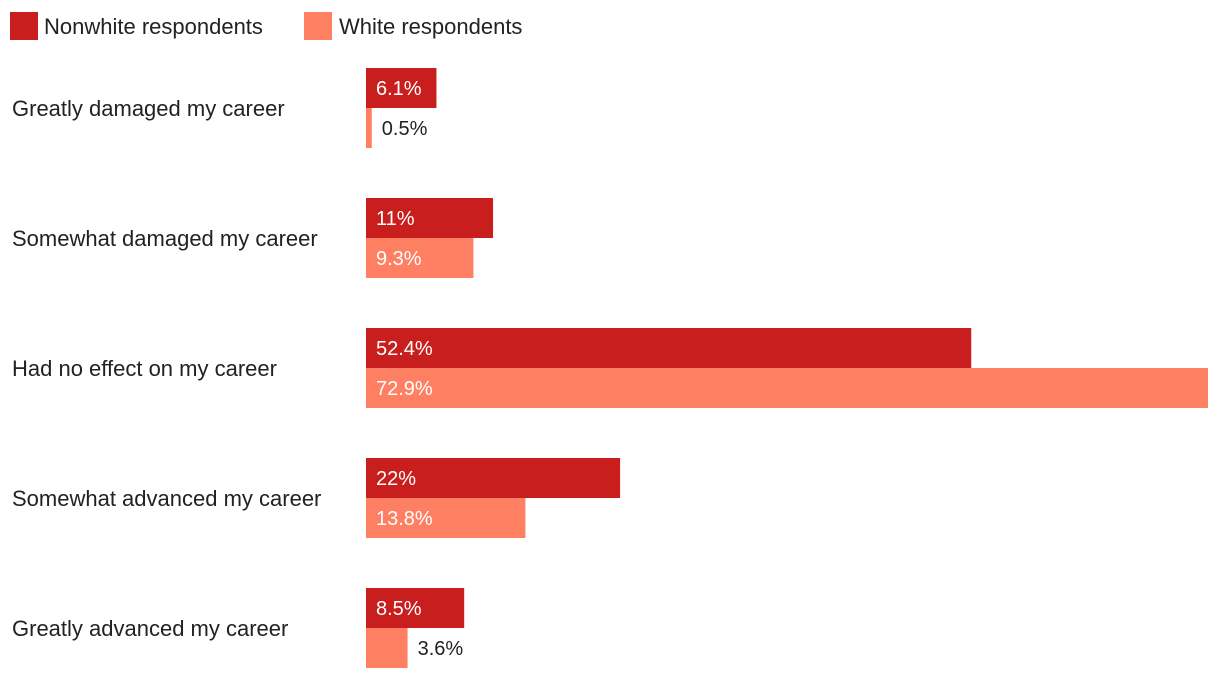 This screenshot has width=1220, height=680. What do you see at coordinates (441, 649) in the screenshot?
I see `bar-value-label: 3.6%` at bounding box center [441, 649].